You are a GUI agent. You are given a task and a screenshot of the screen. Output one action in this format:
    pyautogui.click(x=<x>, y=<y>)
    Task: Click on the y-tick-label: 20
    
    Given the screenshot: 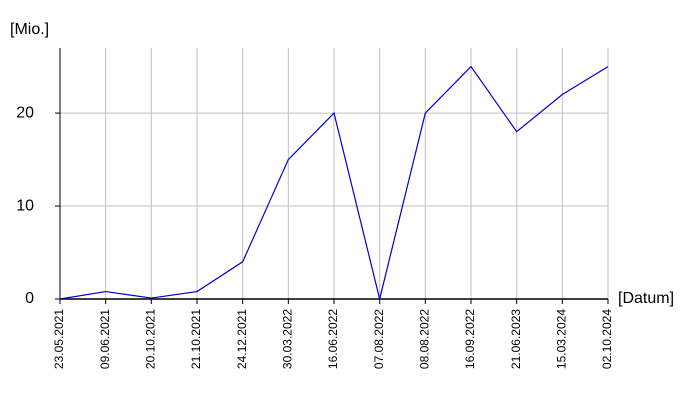 What is the action you would take?
    pyautogui.click(x=25, y=112)
    